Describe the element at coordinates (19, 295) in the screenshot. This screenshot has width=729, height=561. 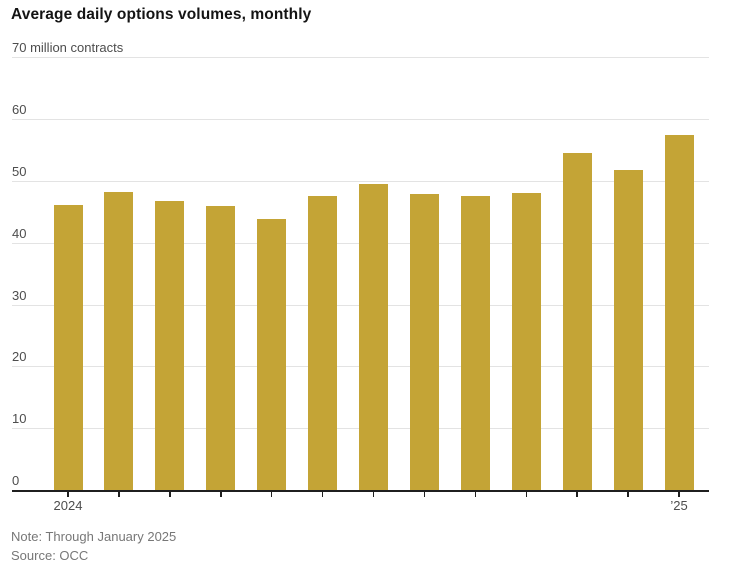
I see `y-tick-label-30: 30` at that location.